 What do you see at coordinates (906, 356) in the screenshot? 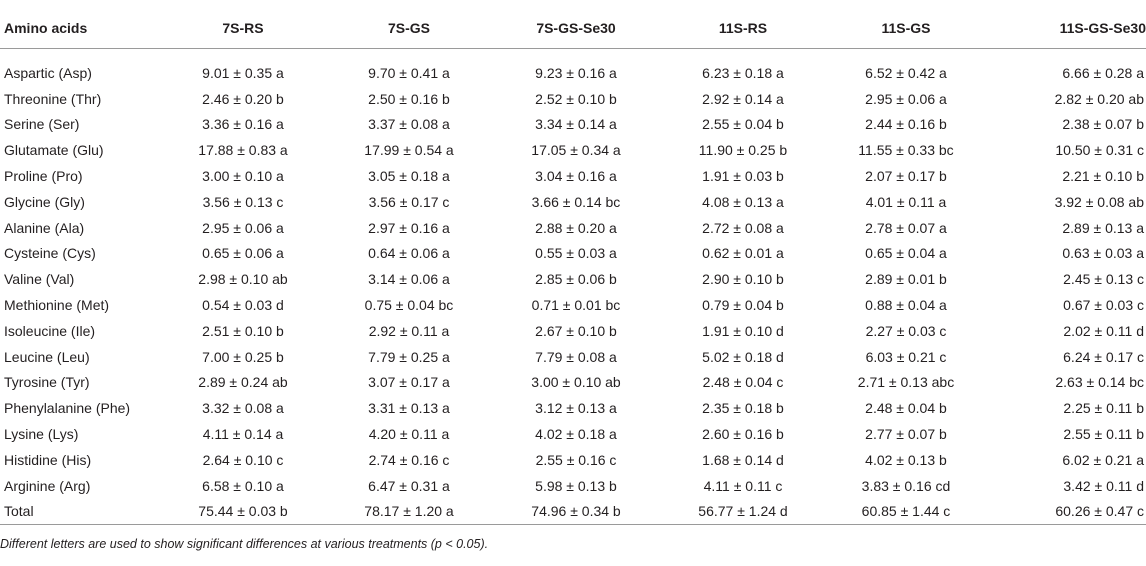
I see `table-cell: 6.03 ± 0.21 c` at bounding box center [906, 356].